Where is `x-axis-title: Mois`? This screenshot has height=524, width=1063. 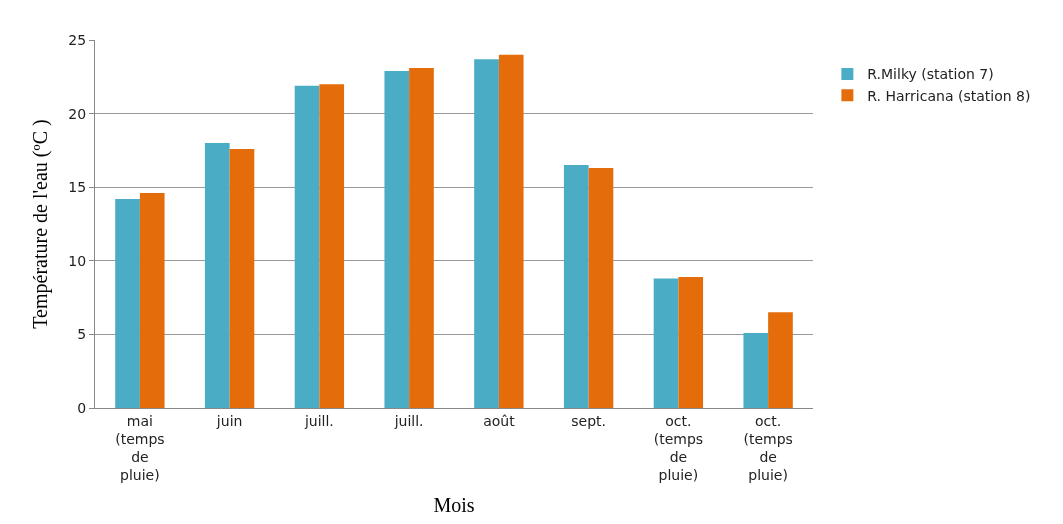
x-axis-title: Mois is located at coordinates (454, 504).